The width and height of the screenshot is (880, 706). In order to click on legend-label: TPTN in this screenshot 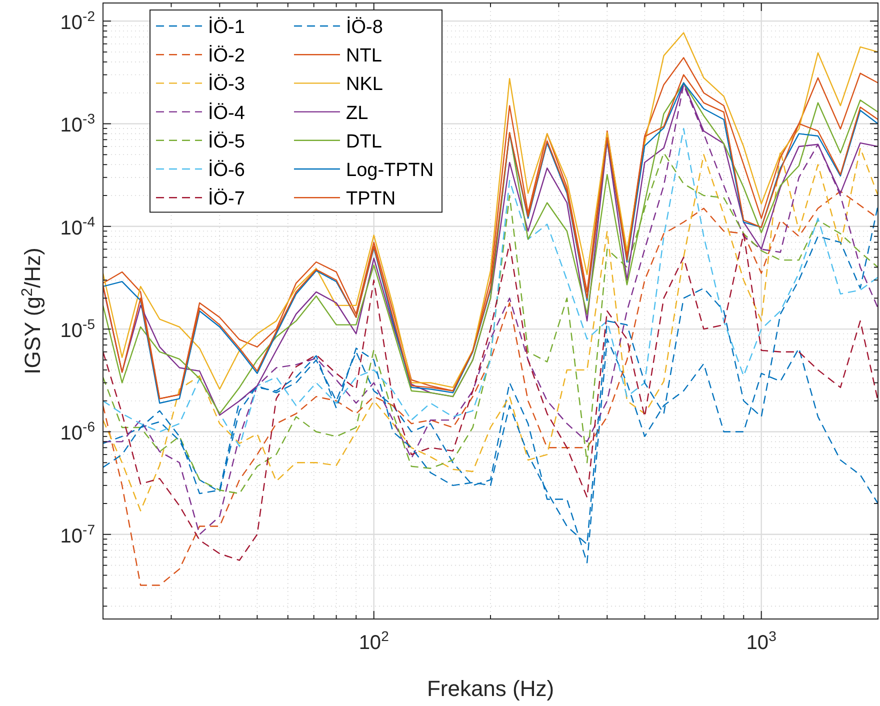, I will do `click(371, 199)`.